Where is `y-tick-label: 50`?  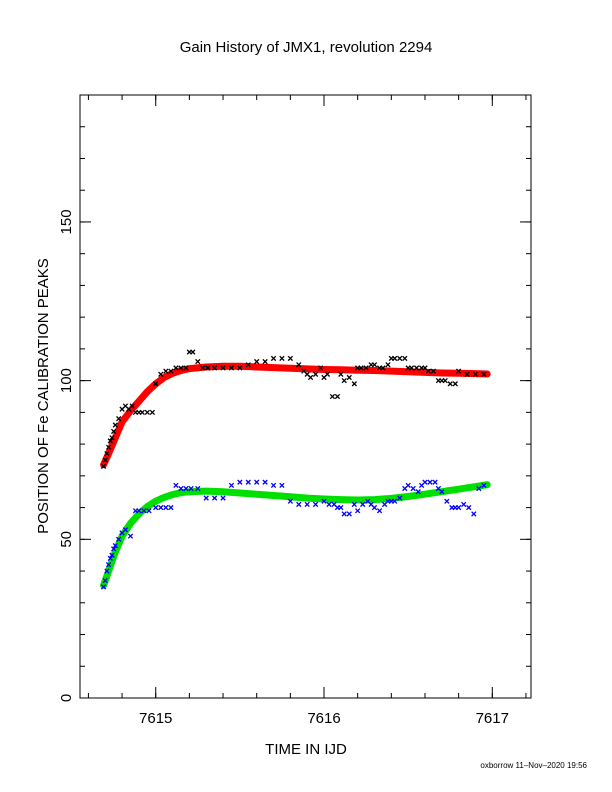 y-tick-label: 50 is located at coordinates (66, 539).